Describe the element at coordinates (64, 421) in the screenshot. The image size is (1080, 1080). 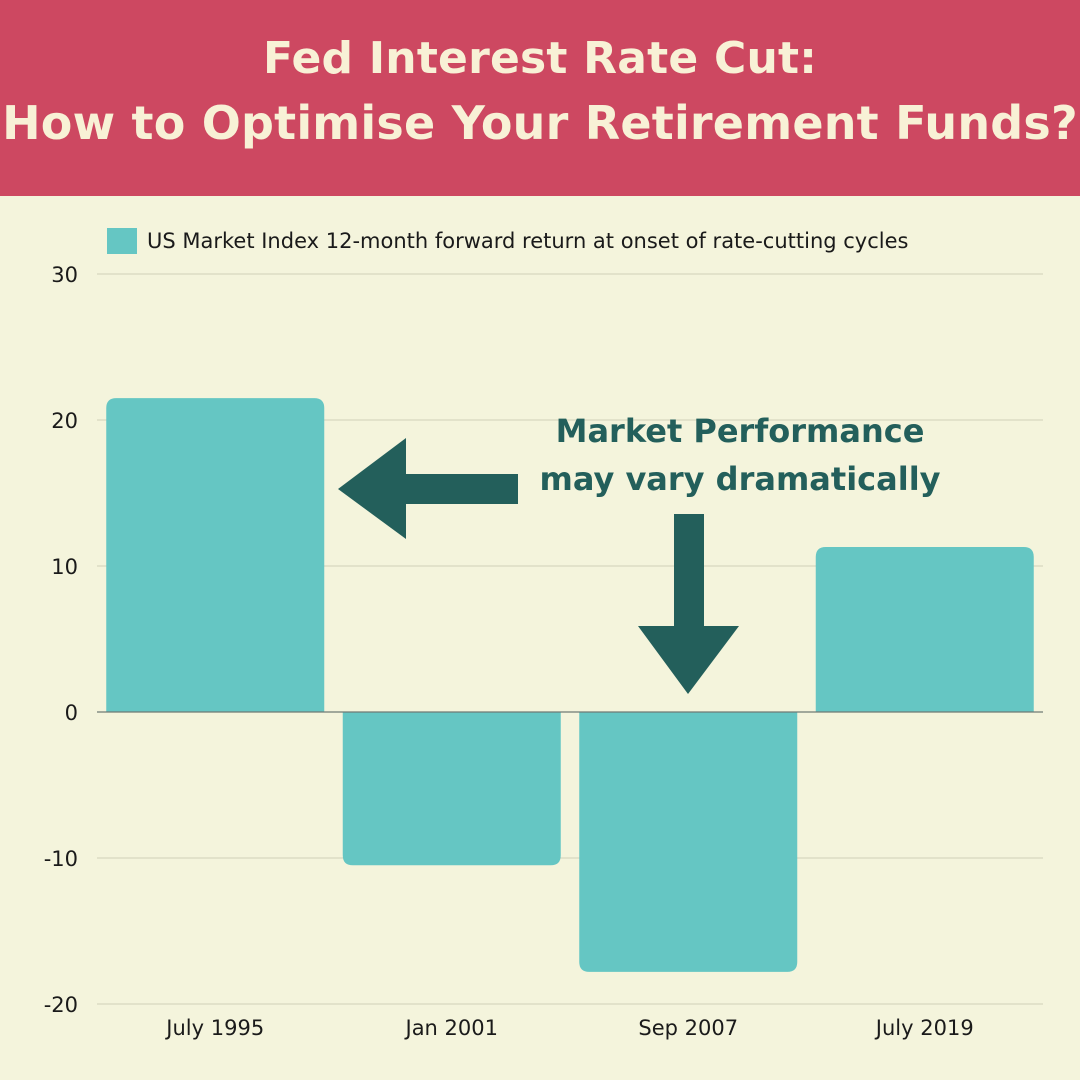
I see `y-tick-label: 20` at that location.